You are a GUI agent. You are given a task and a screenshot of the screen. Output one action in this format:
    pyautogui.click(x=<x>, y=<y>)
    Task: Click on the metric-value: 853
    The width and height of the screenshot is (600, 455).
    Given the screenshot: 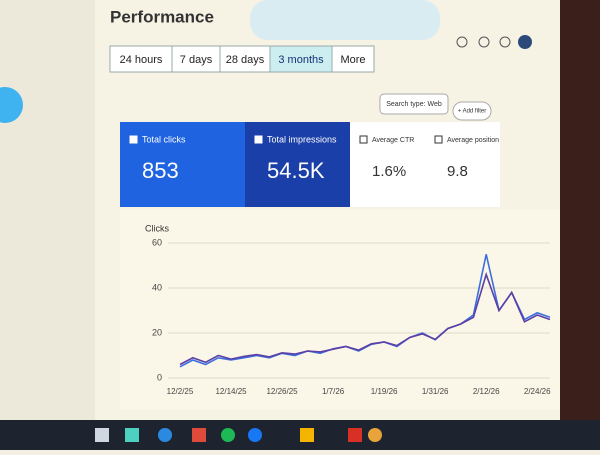 What is the action you would take?
    pyautogui.click(x=160, y=170)
    